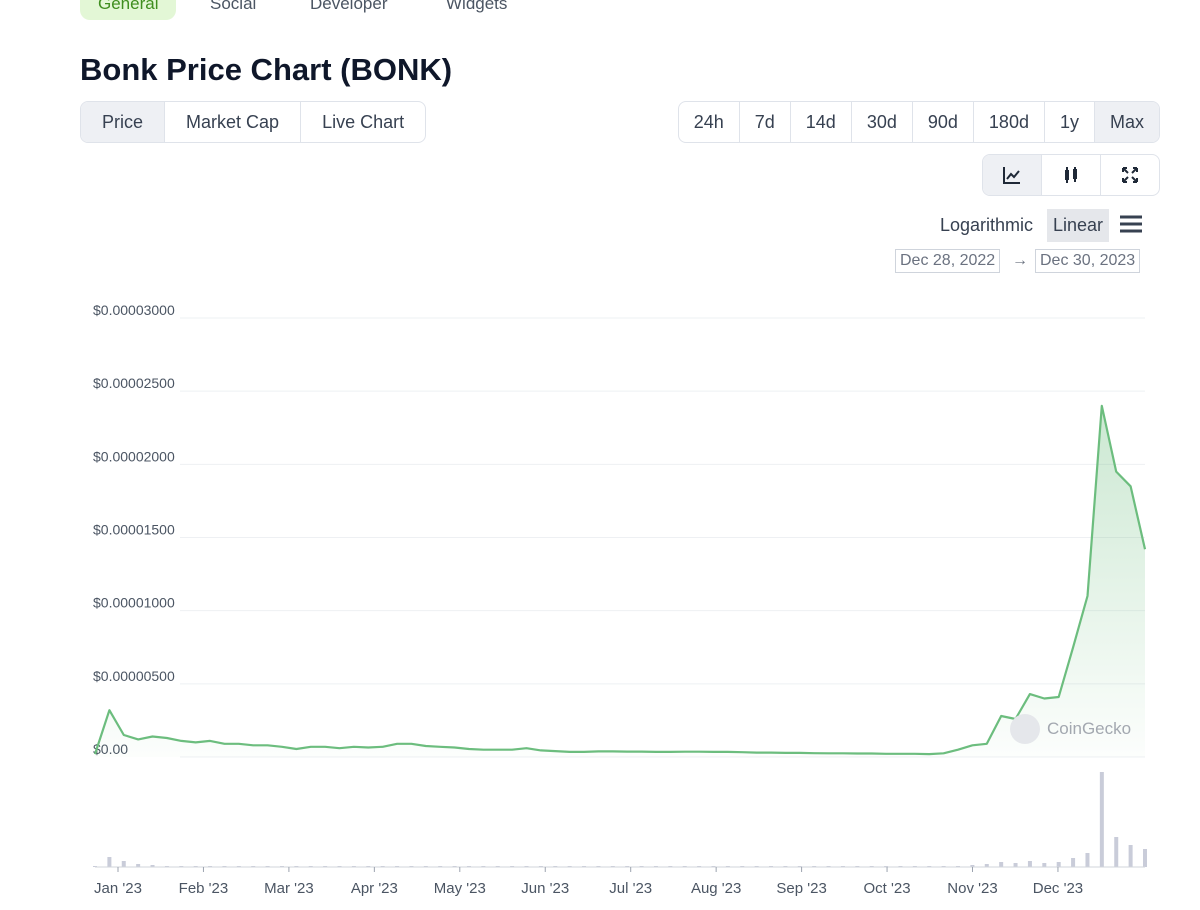 The image size is (1200, 910). What do you see at coordinates (887, 888) in the screenshot?
I see `x-tick-label: Oct '23` at bounding box center [887, 888].